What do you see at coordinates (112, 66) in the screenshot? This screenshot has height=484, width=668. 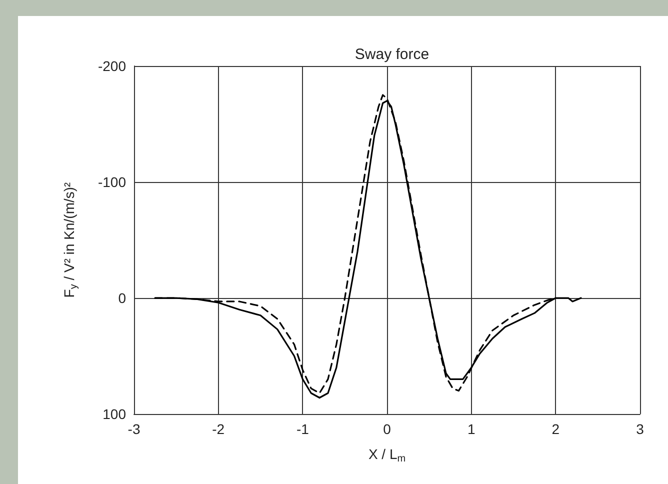 I see `y-tick-label: -200` at bounding box center [112, 66].